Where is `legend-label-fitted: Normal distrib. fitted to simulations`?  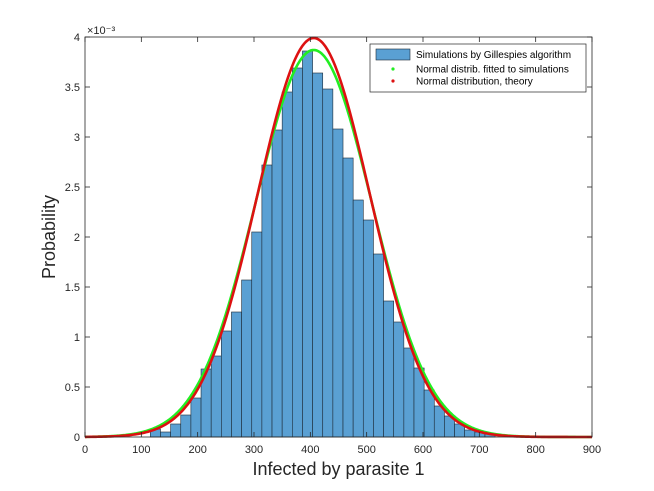 legend-label-fitted: Normal distrib. fitted to simulations is located at coordinates (492, 70).